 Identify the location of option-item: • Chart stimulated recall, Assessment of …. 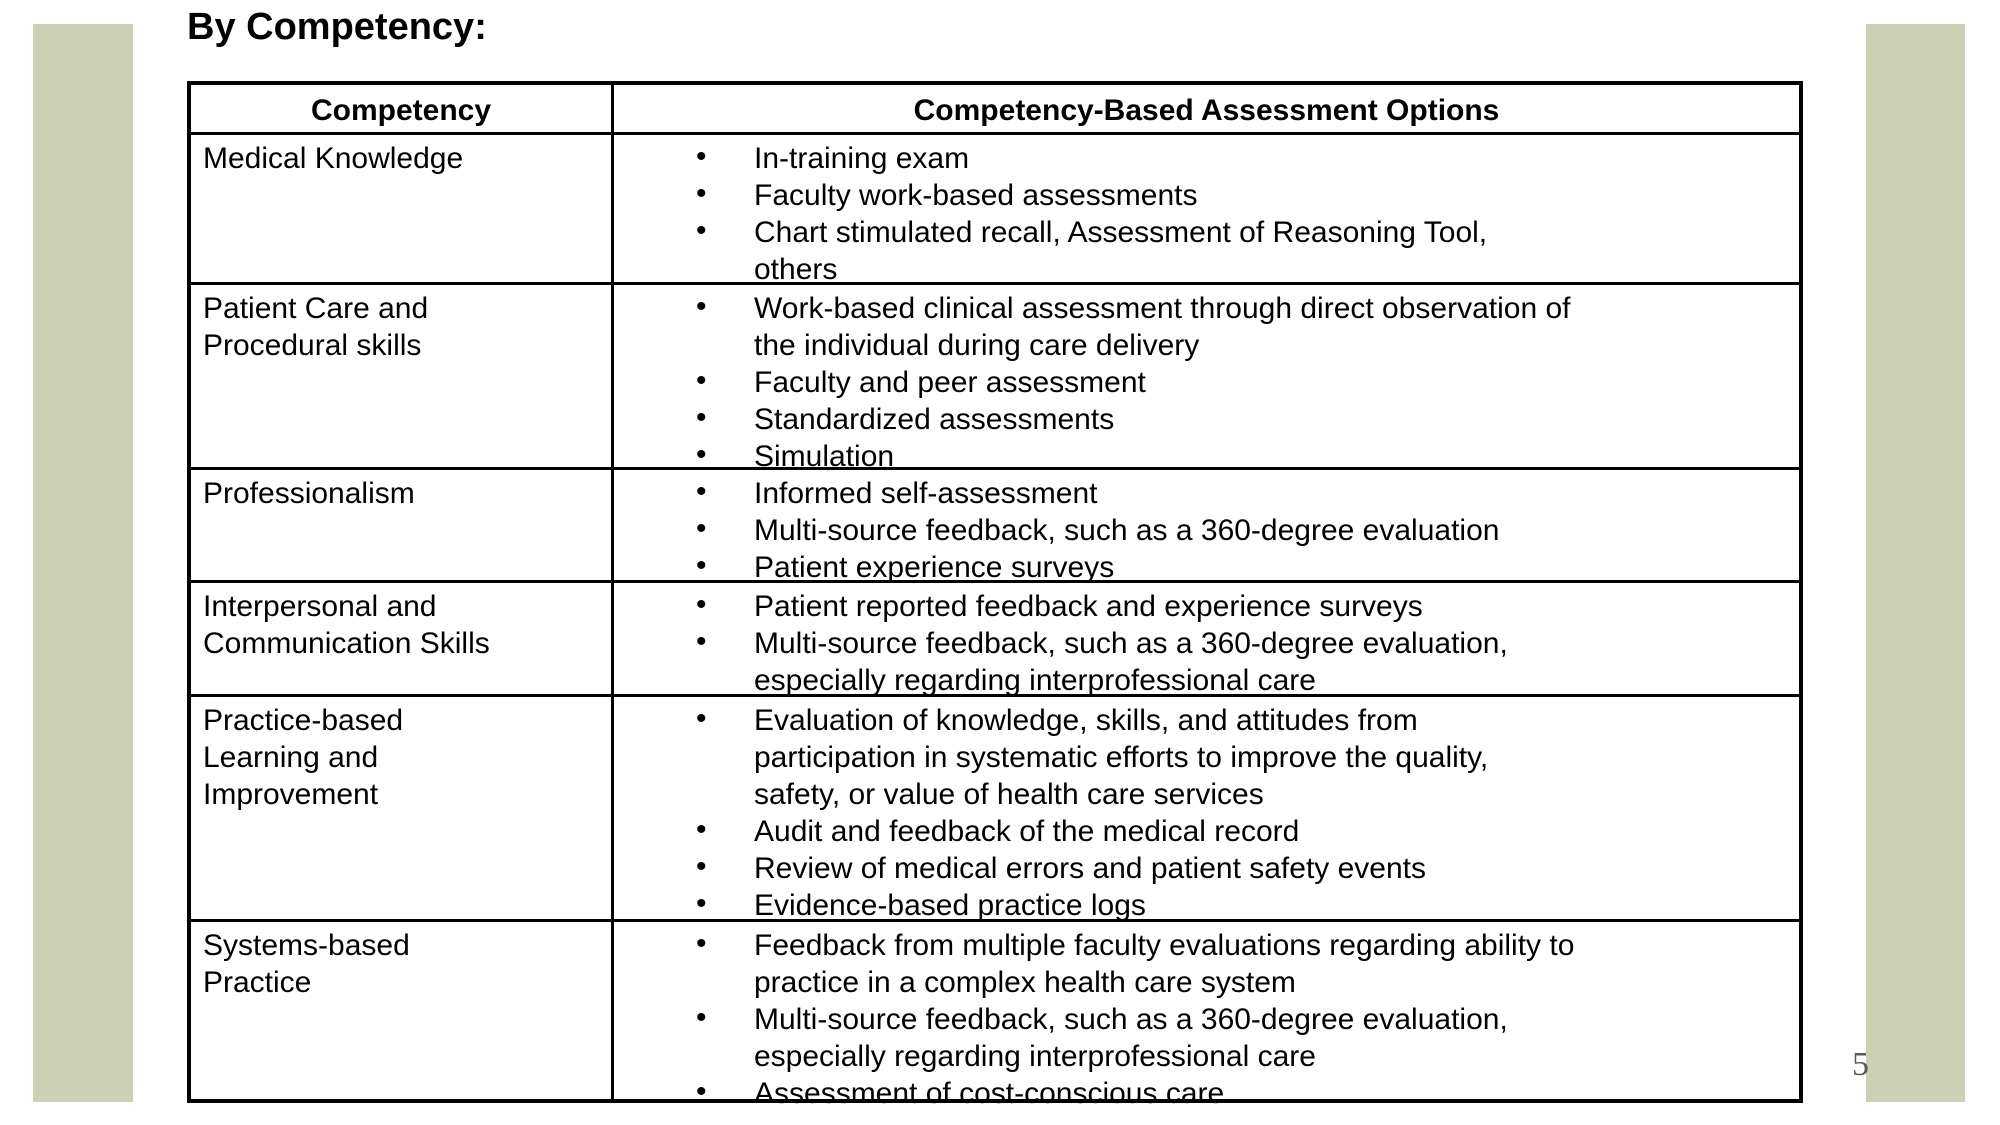
(1206, 251).